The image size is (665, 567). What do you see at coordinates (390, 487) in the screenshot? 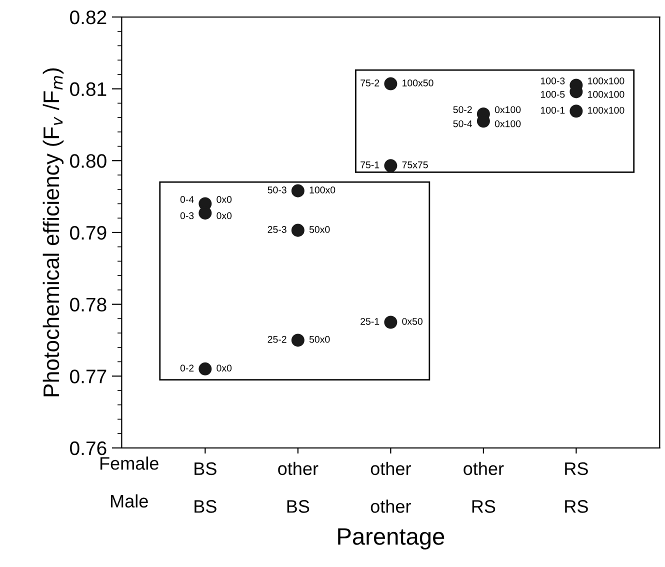
I see `category-label: other other` at bounding box center [390, 487].